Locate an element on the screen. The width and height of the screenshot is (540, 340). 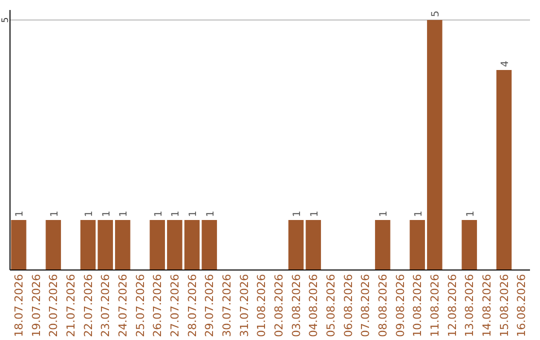
x-tick-label: 18.07.2026 is located at coordinates (19, 305).